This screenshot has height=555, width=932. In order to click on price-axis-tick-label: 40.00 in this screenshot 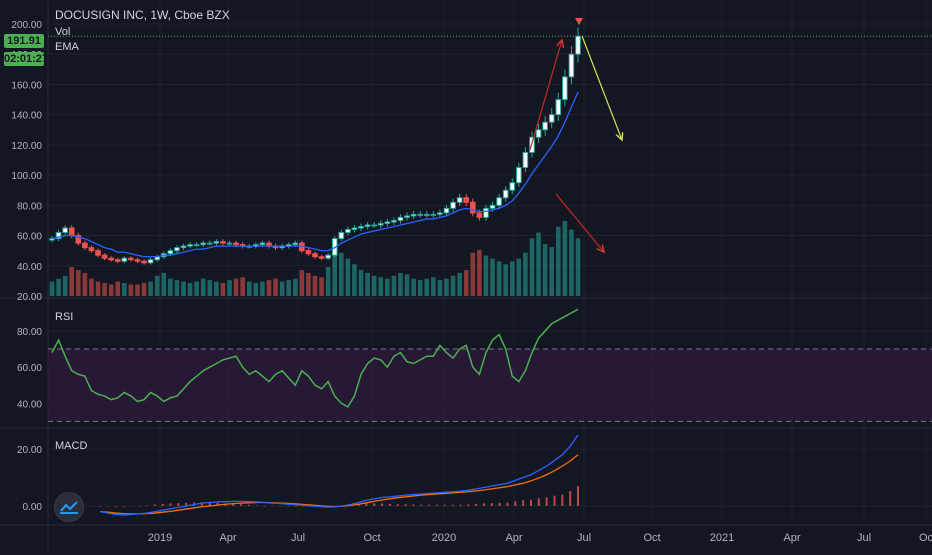, I will do `click(29, 267)`.